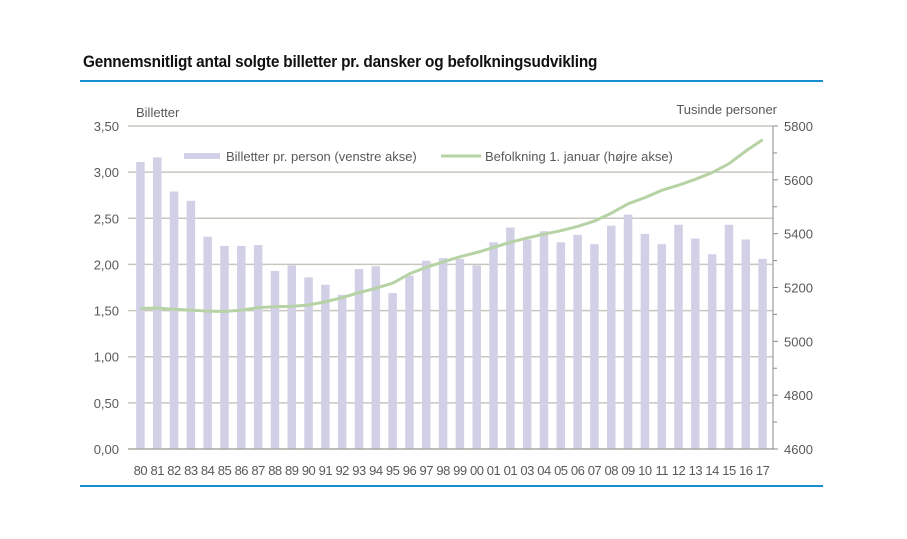  I want to click on x-tick-label: 97, so click(427, 470).